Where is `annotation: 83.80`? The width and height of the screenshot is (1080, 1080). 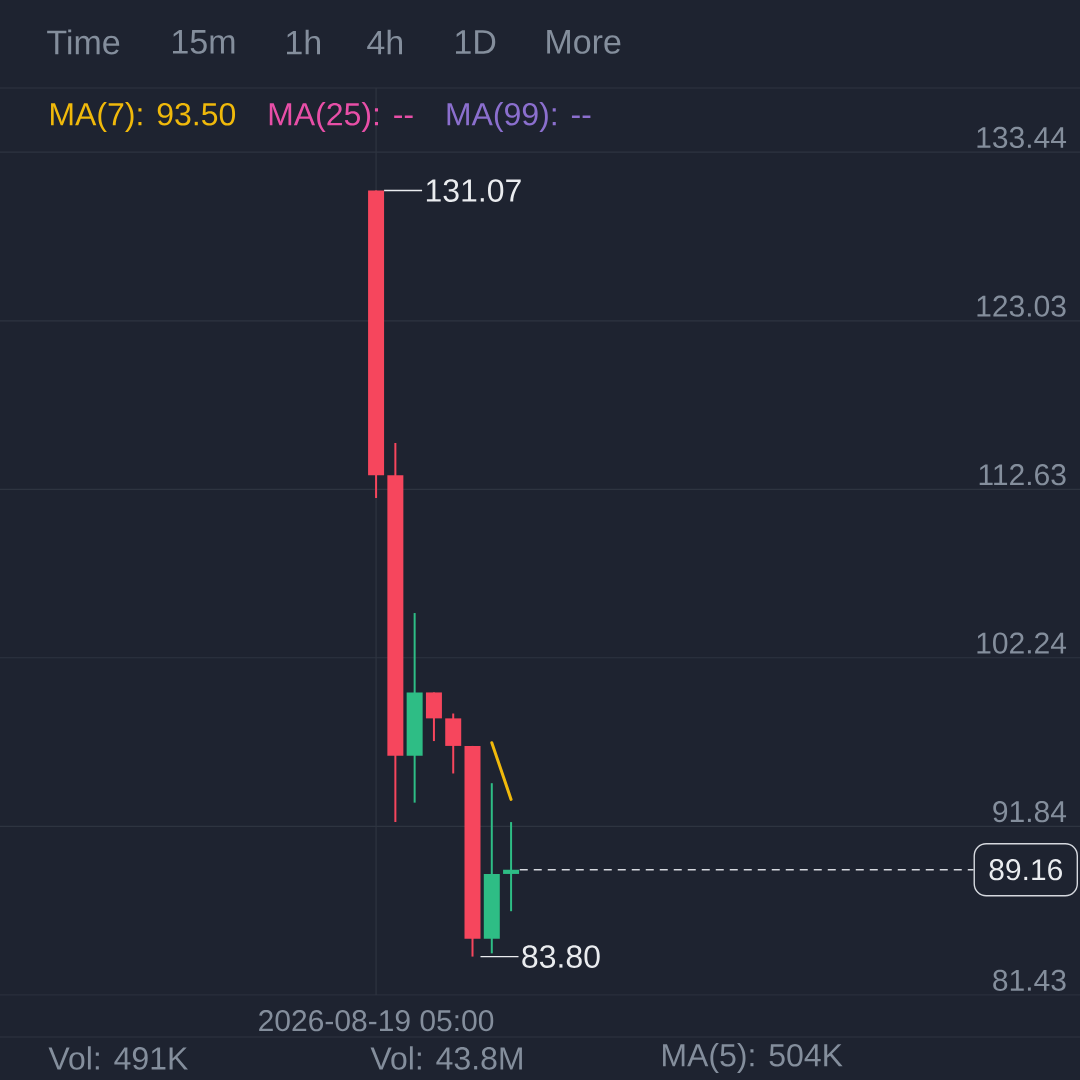 annotation: 83.80 is located at coordinates (561, 956).